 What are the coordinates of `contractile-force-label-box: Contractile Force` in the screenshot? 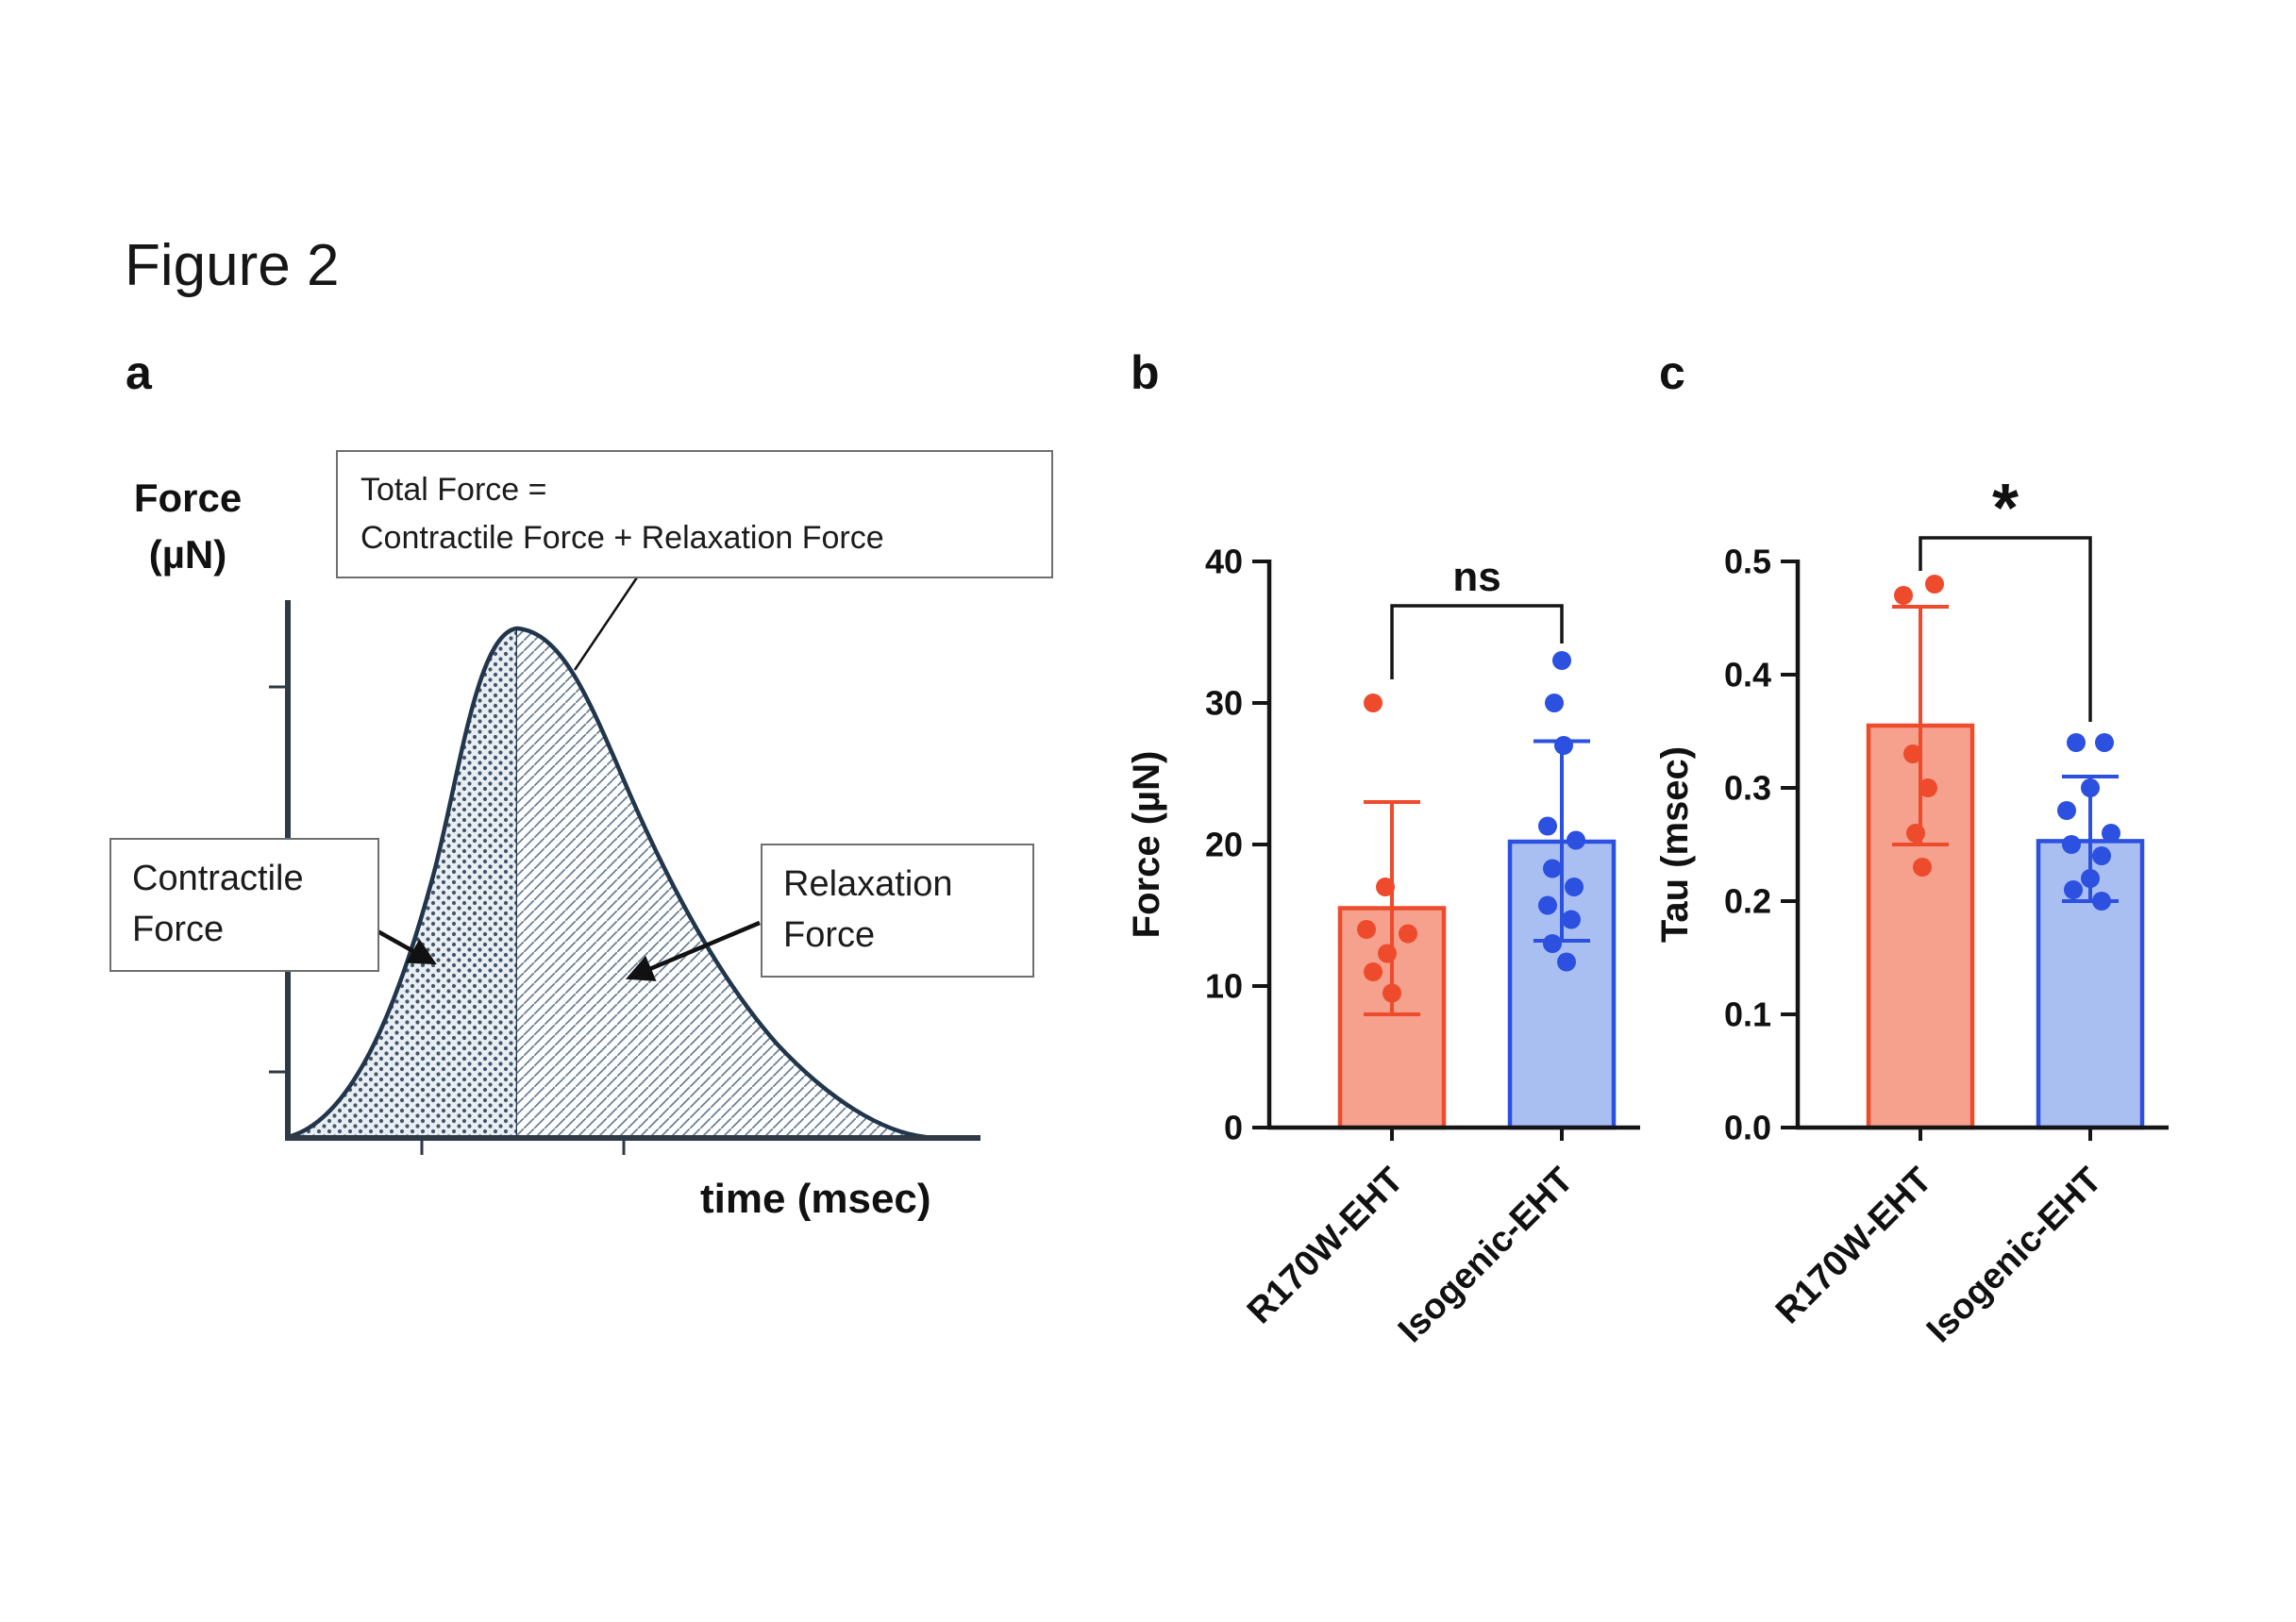 It's located at (244, 905).